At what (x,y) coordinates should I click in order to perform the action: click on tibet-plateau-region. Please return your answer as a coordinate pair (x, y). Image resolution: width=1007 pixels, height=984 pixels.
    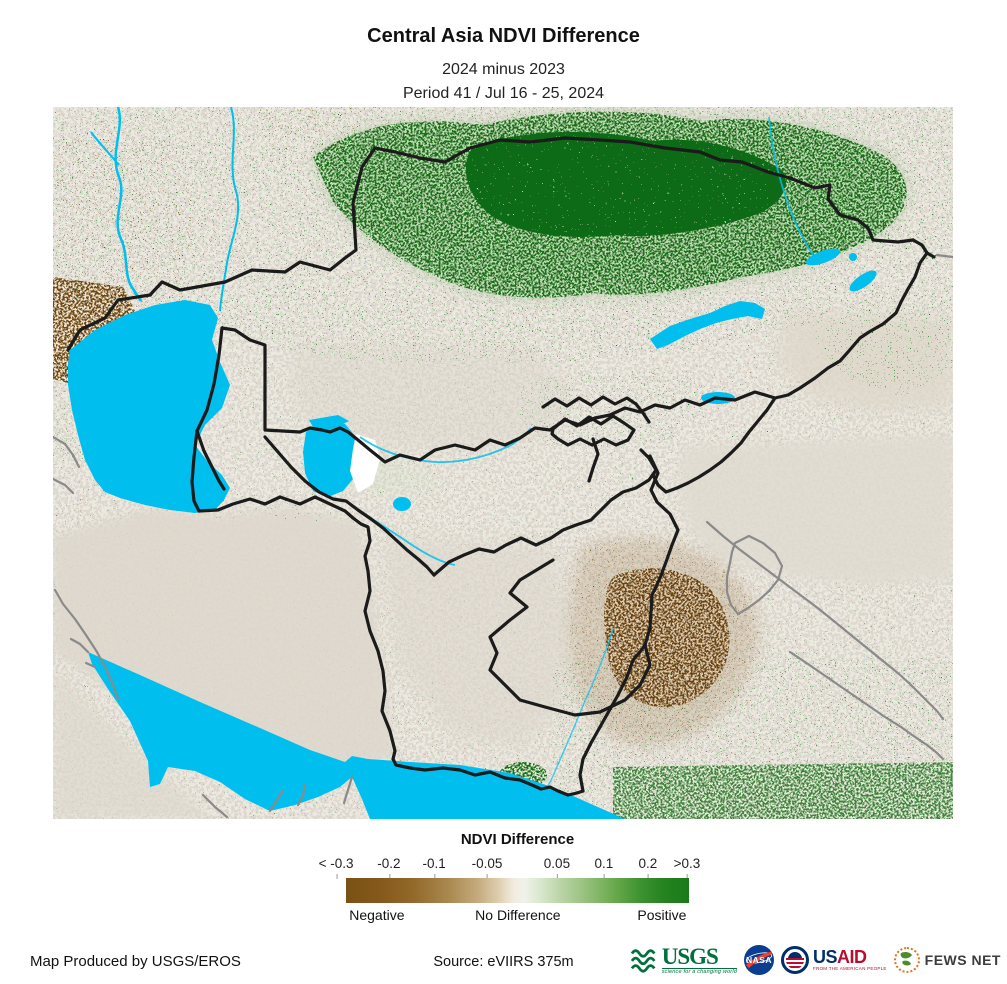
    Looking at the image, I should click on (815, 510).